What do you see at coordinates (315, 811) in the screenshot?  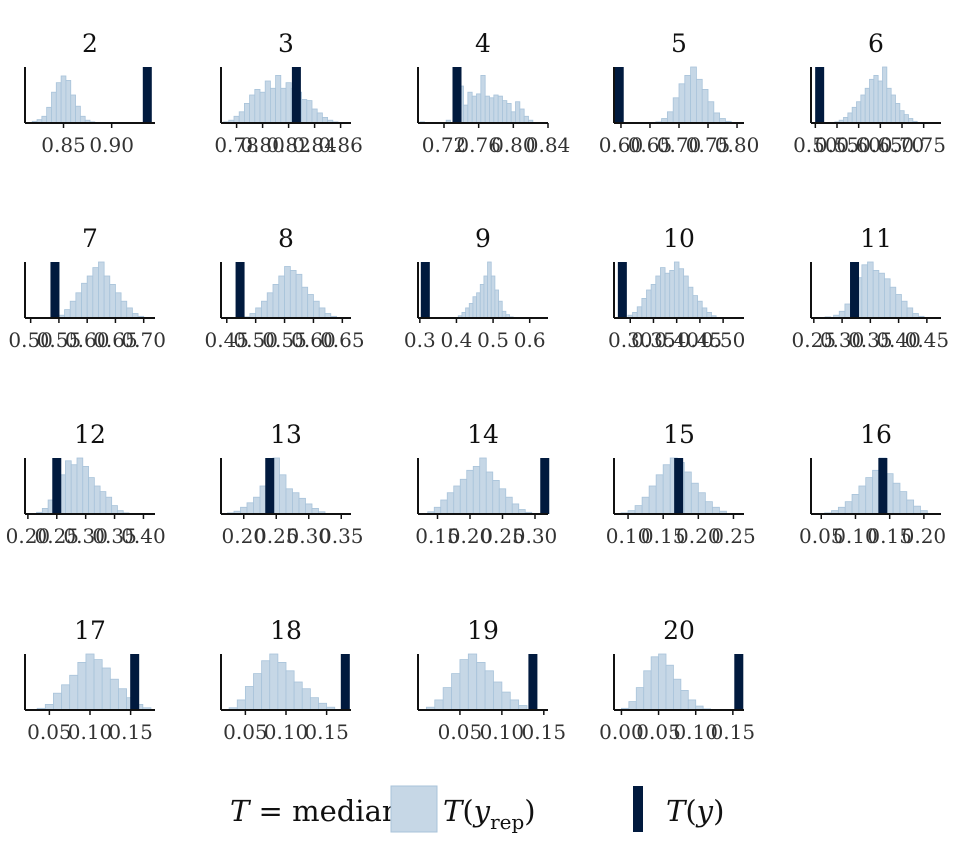 I see `legend-statistic-label: T = median` at bounding box center [315, 811].